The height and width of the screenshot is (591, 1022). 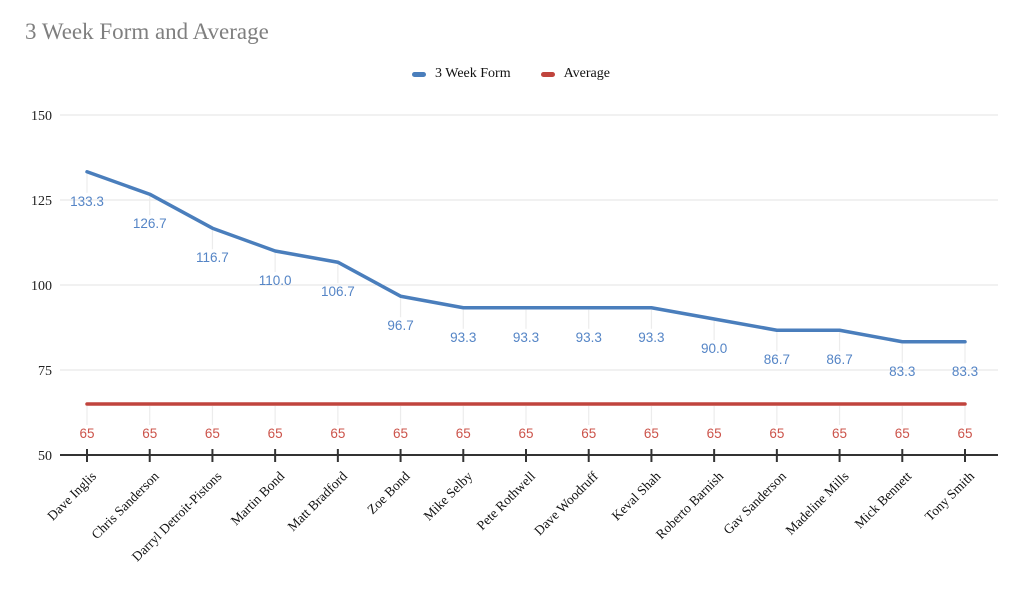 What do you see at coordinates (41, 286) in the screenshot?
I see `y-tick-label: 100` at bounding box center [41, 286].